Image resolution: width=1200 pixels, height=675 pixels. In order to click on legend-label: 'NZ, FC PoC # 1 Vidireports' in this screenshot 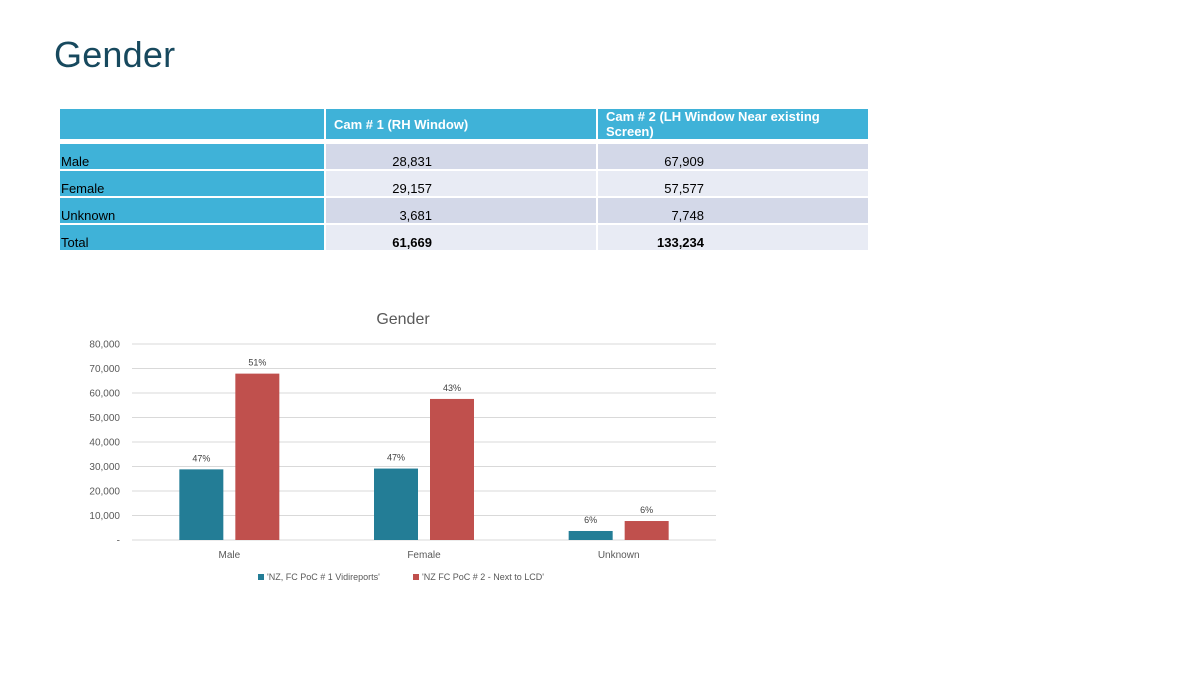, I will do `click(323, 577)`.